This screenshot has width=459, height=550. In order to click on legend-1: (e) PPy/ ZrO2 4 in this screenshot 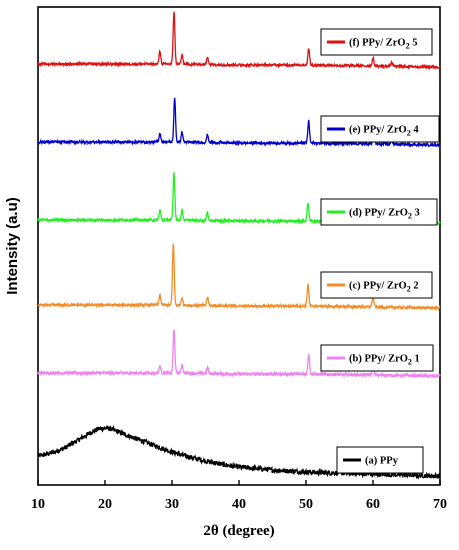, I will do `click(380, 129)`.